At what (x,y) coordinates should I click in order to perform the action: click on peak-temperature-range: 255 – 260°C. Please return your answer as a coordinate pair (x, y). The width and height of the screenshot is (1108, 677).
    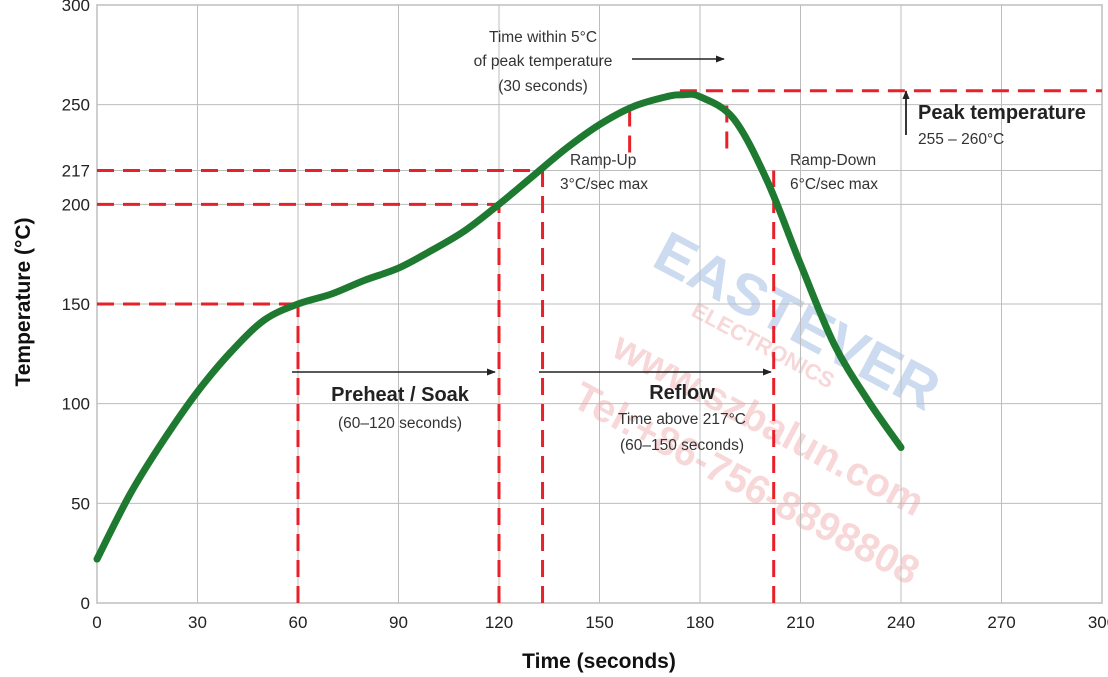
    Looking at the image, I should click on (961, 139).